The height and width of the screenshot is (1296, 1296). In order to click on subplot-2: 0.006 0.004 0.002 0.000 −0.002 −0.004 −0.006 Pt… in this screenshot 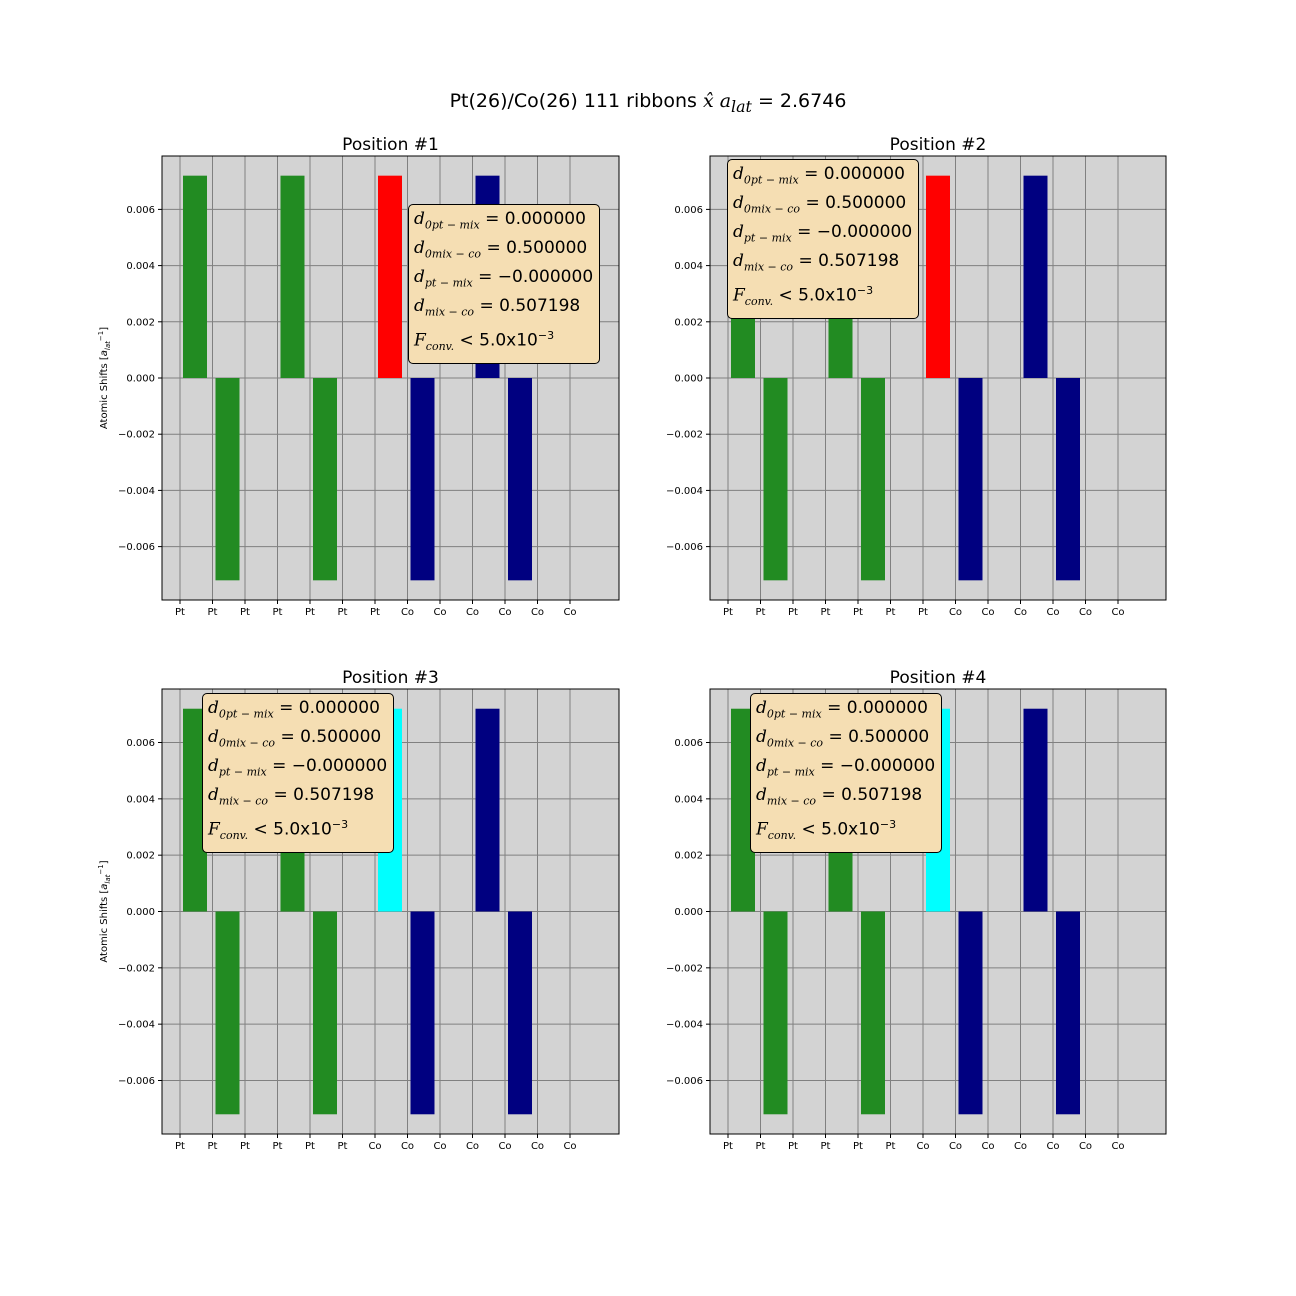, I will do `click(916, 376)`.